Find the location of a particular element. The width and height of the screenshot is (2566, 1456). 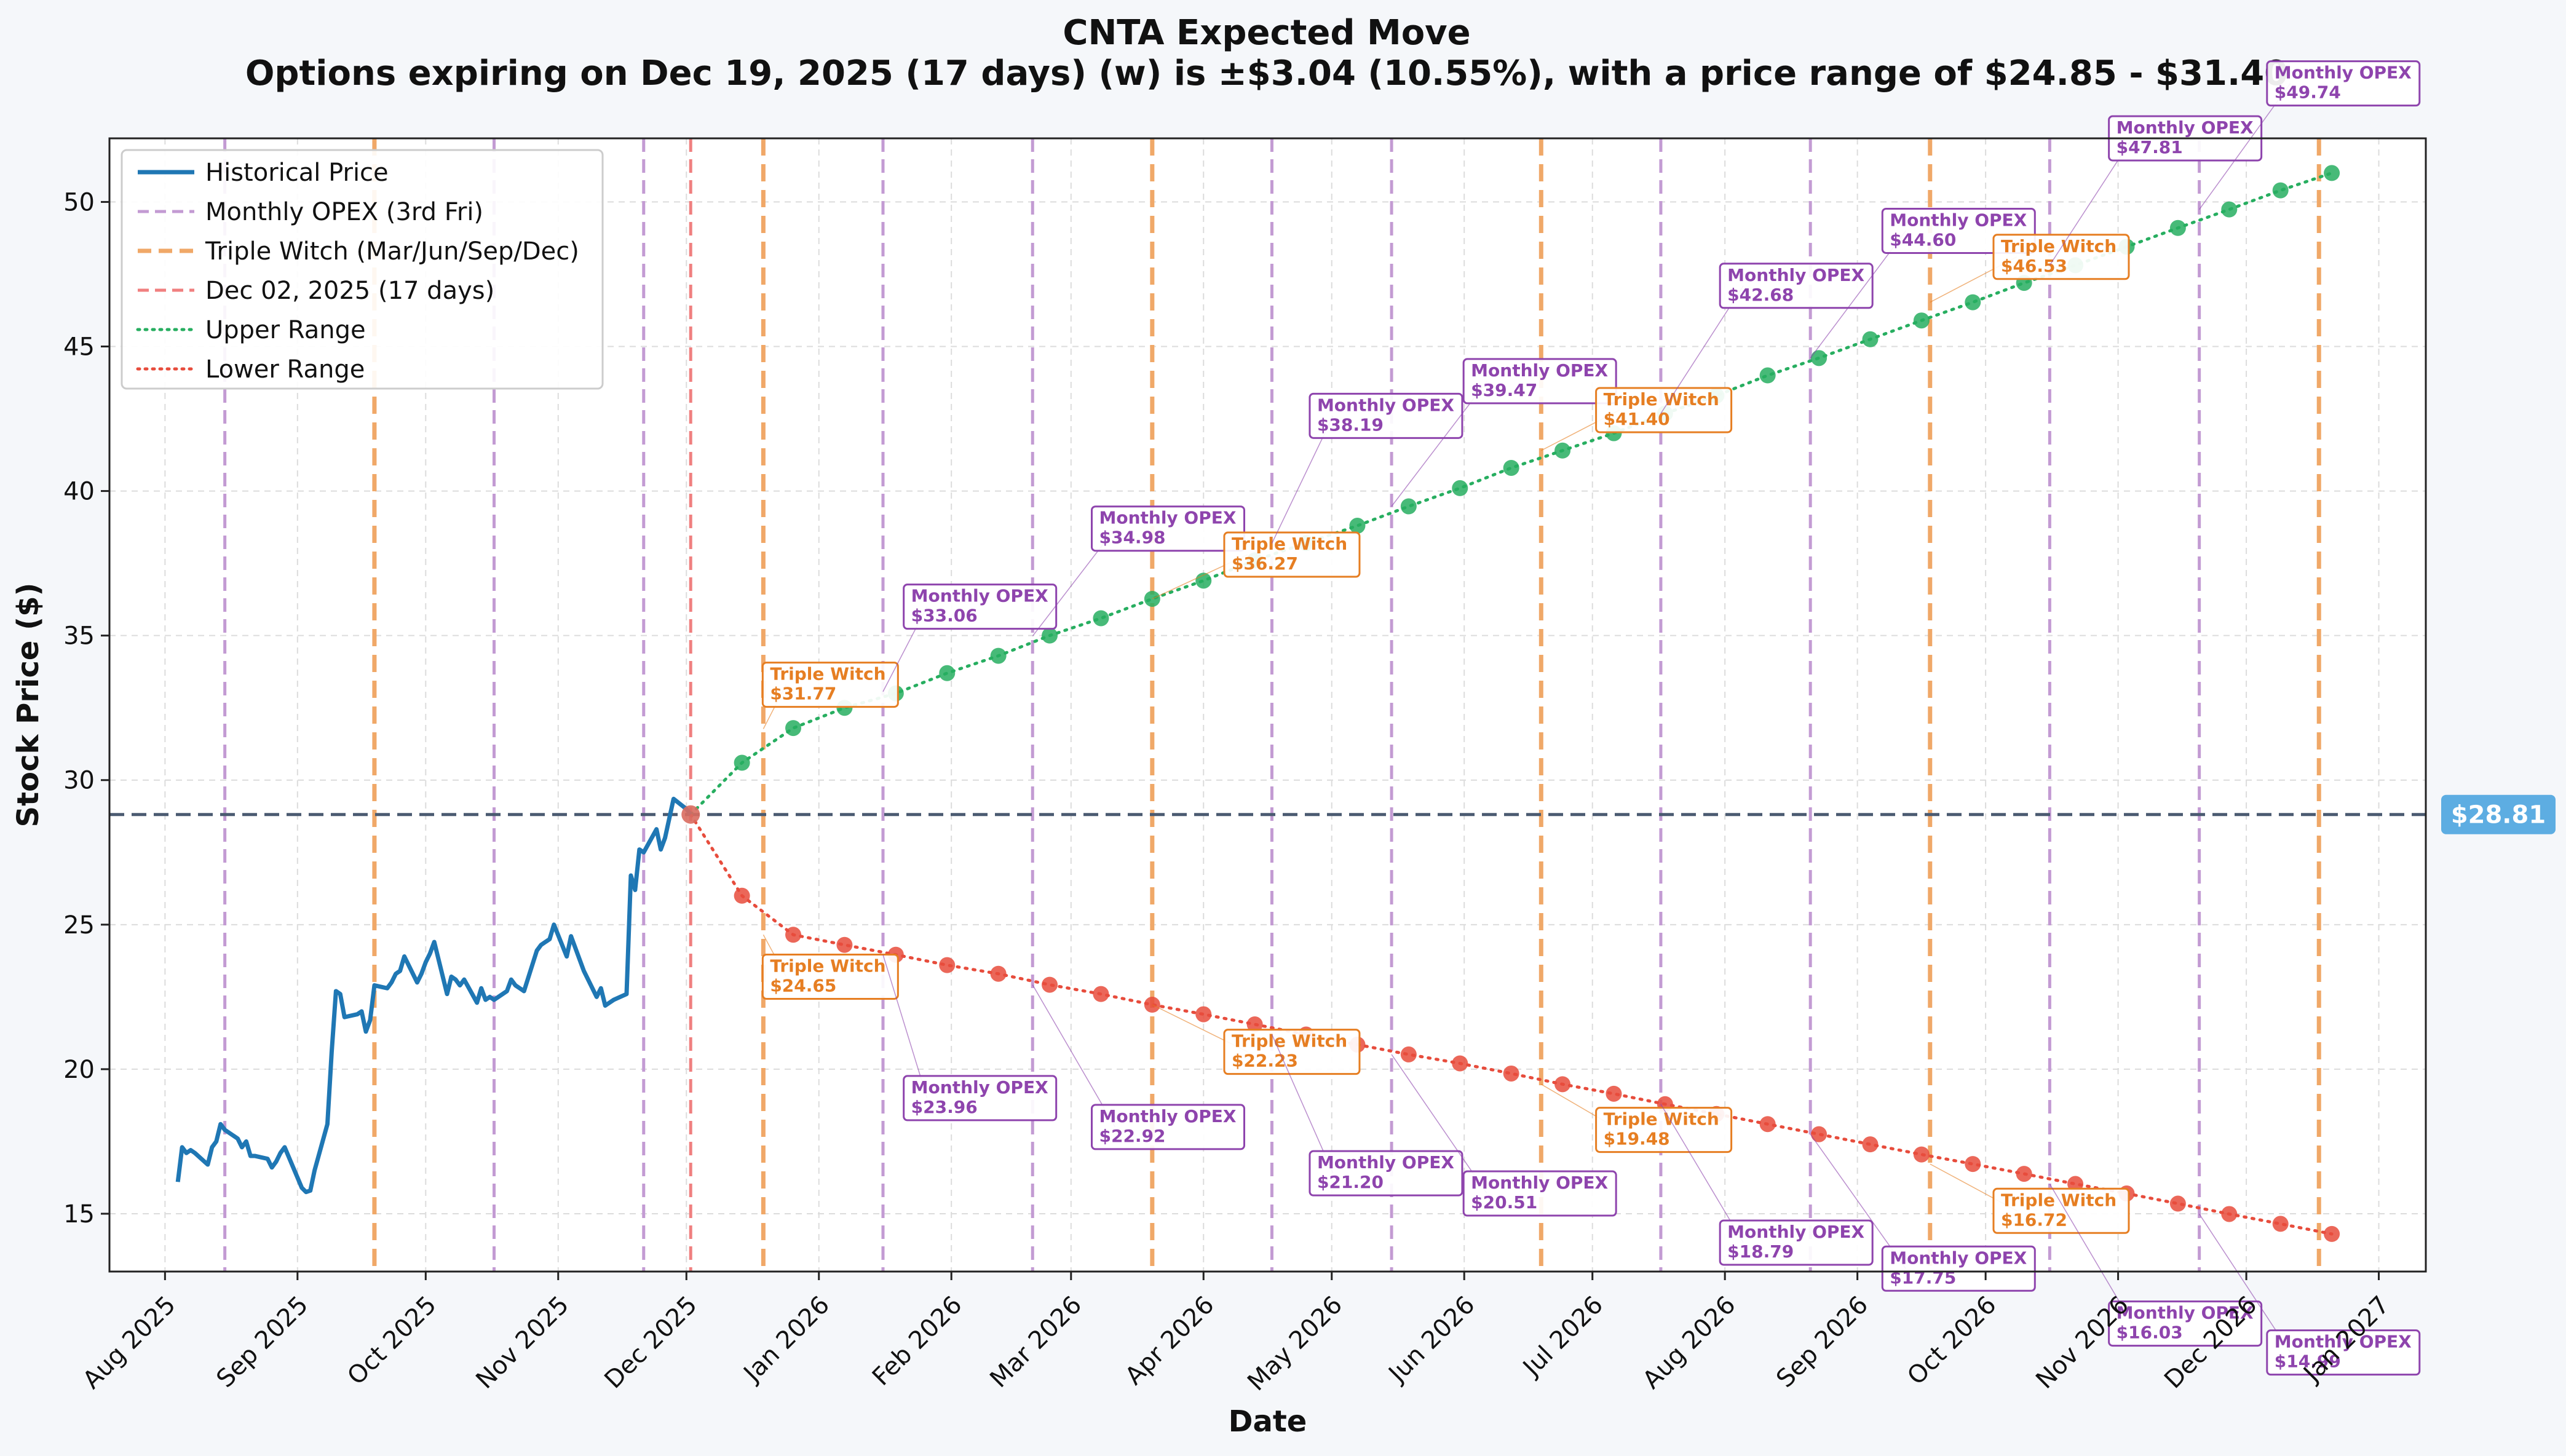

y-tick-label: 45 is located at coordinates (79, 347).